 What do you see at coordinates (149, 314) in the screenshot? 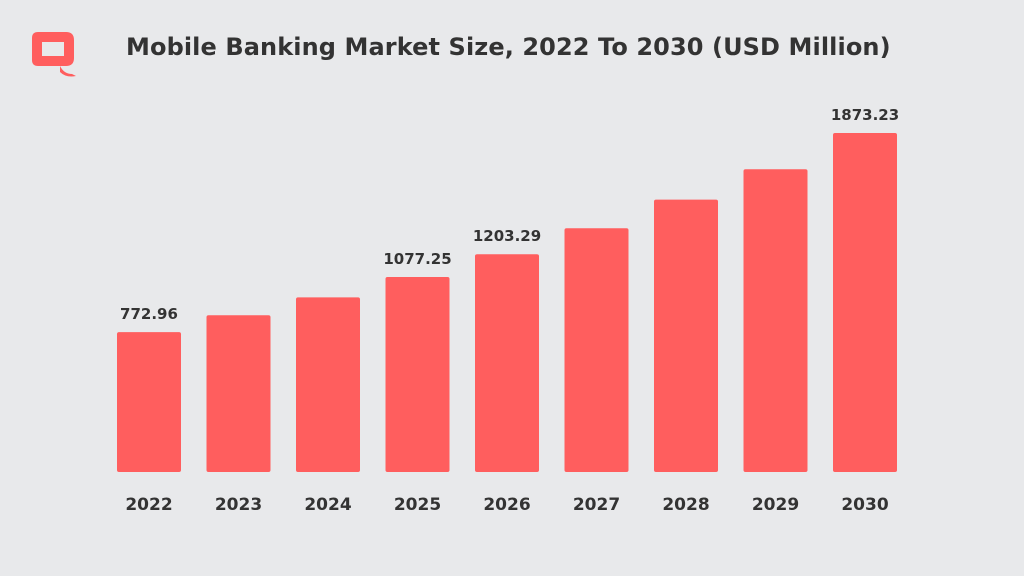
I see `value-label-2022: 772.96` at bounding box center [149, 314].